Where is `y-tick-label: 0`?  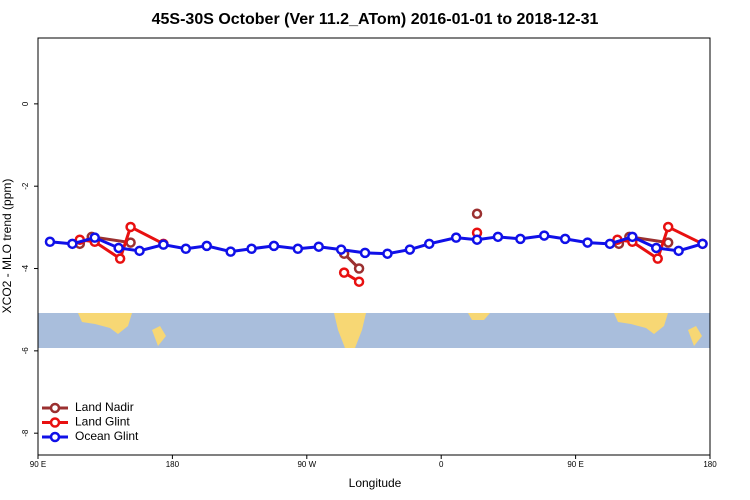 y-tick-label: 0 is located at coordinates (25, 103).